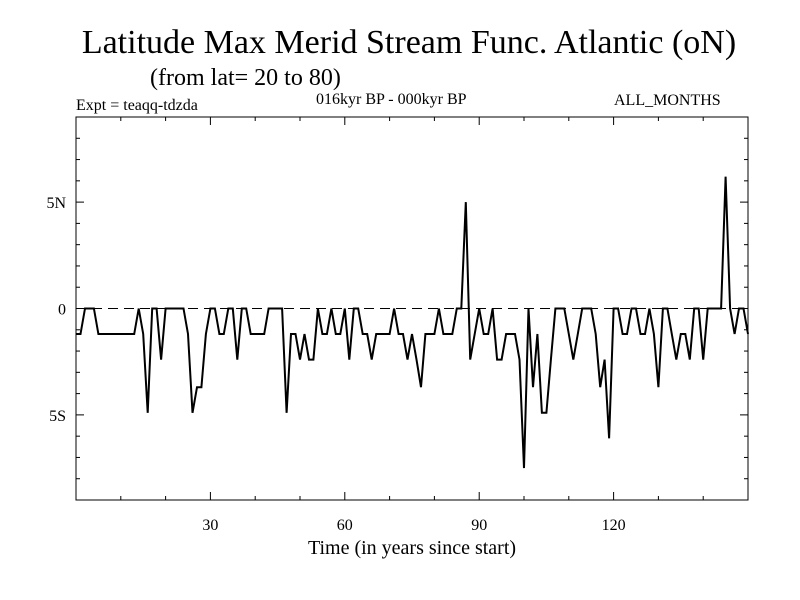 This screenshot has height=600, width=800. What do you see at coordinates (210, 525) in the screenshot?
I see `x-tick-label: 30` at bounding box center [210, 525].